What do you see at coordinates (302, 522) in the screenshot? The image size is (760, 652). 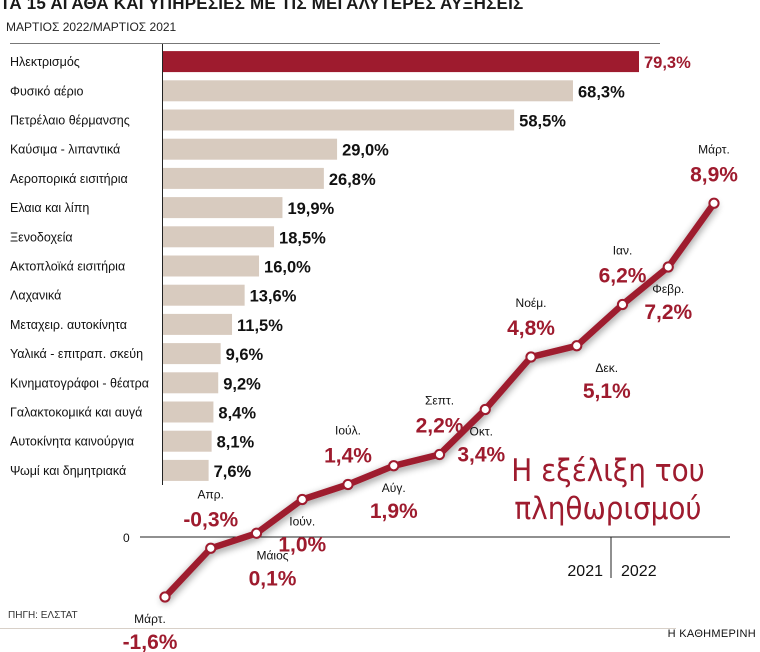 I see `month-label: Ιούν.` at bounding box center [302, 522].